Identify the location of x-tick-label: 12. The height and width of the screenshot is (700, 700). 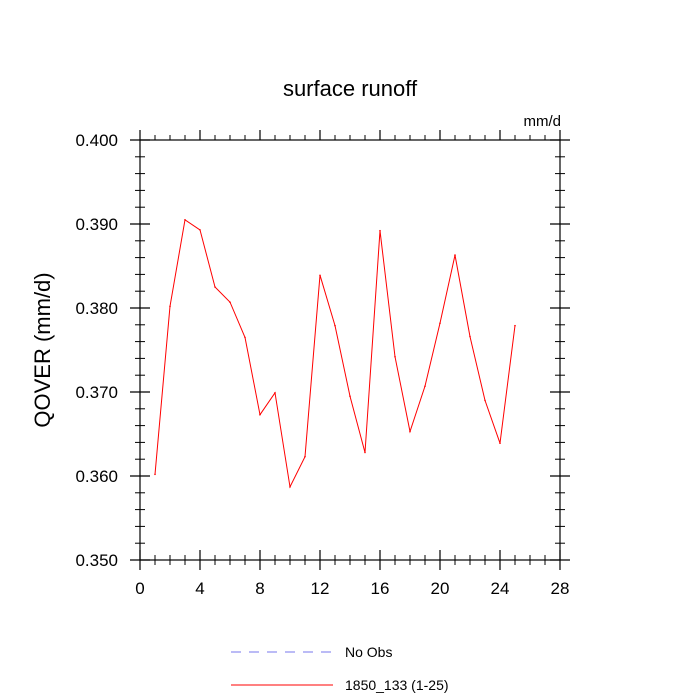
(320, 588).